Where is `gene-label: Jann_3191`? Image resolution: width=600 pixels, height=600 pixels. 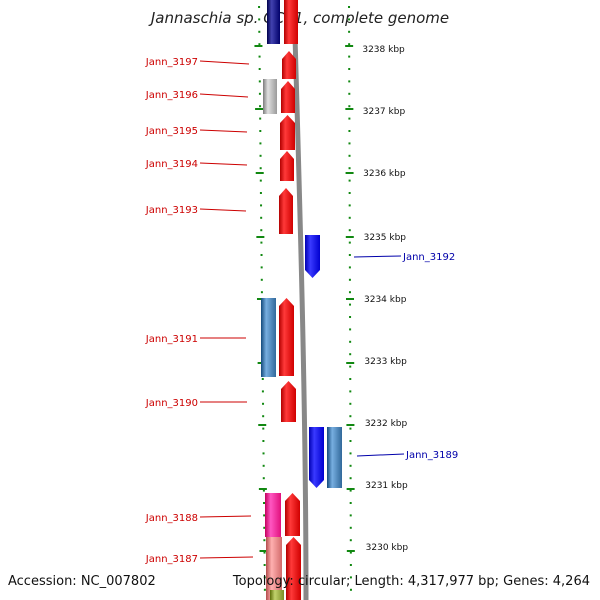 gene-label: Jann_3191 is located at coordinates (171, 339).